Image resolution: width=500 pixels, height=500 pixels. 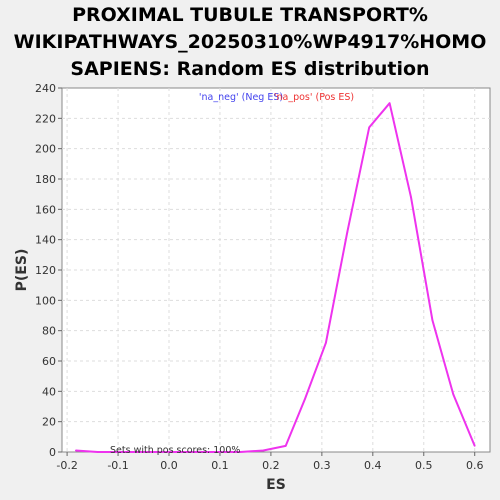 What do you see at coordinates (49, 391) in the screenshot?
I see `y-tick-label: 40` at bounding box center [49, 391].